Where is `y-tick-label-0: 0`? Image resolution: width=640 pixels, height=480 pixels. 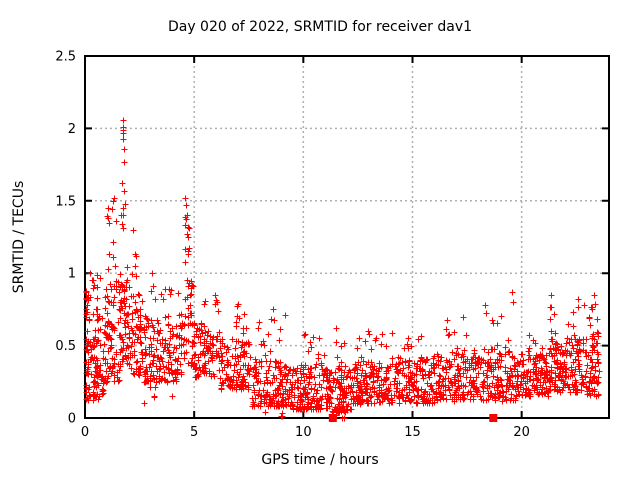
y-tick-label-0: 0 is located at coordinates (72, 419).